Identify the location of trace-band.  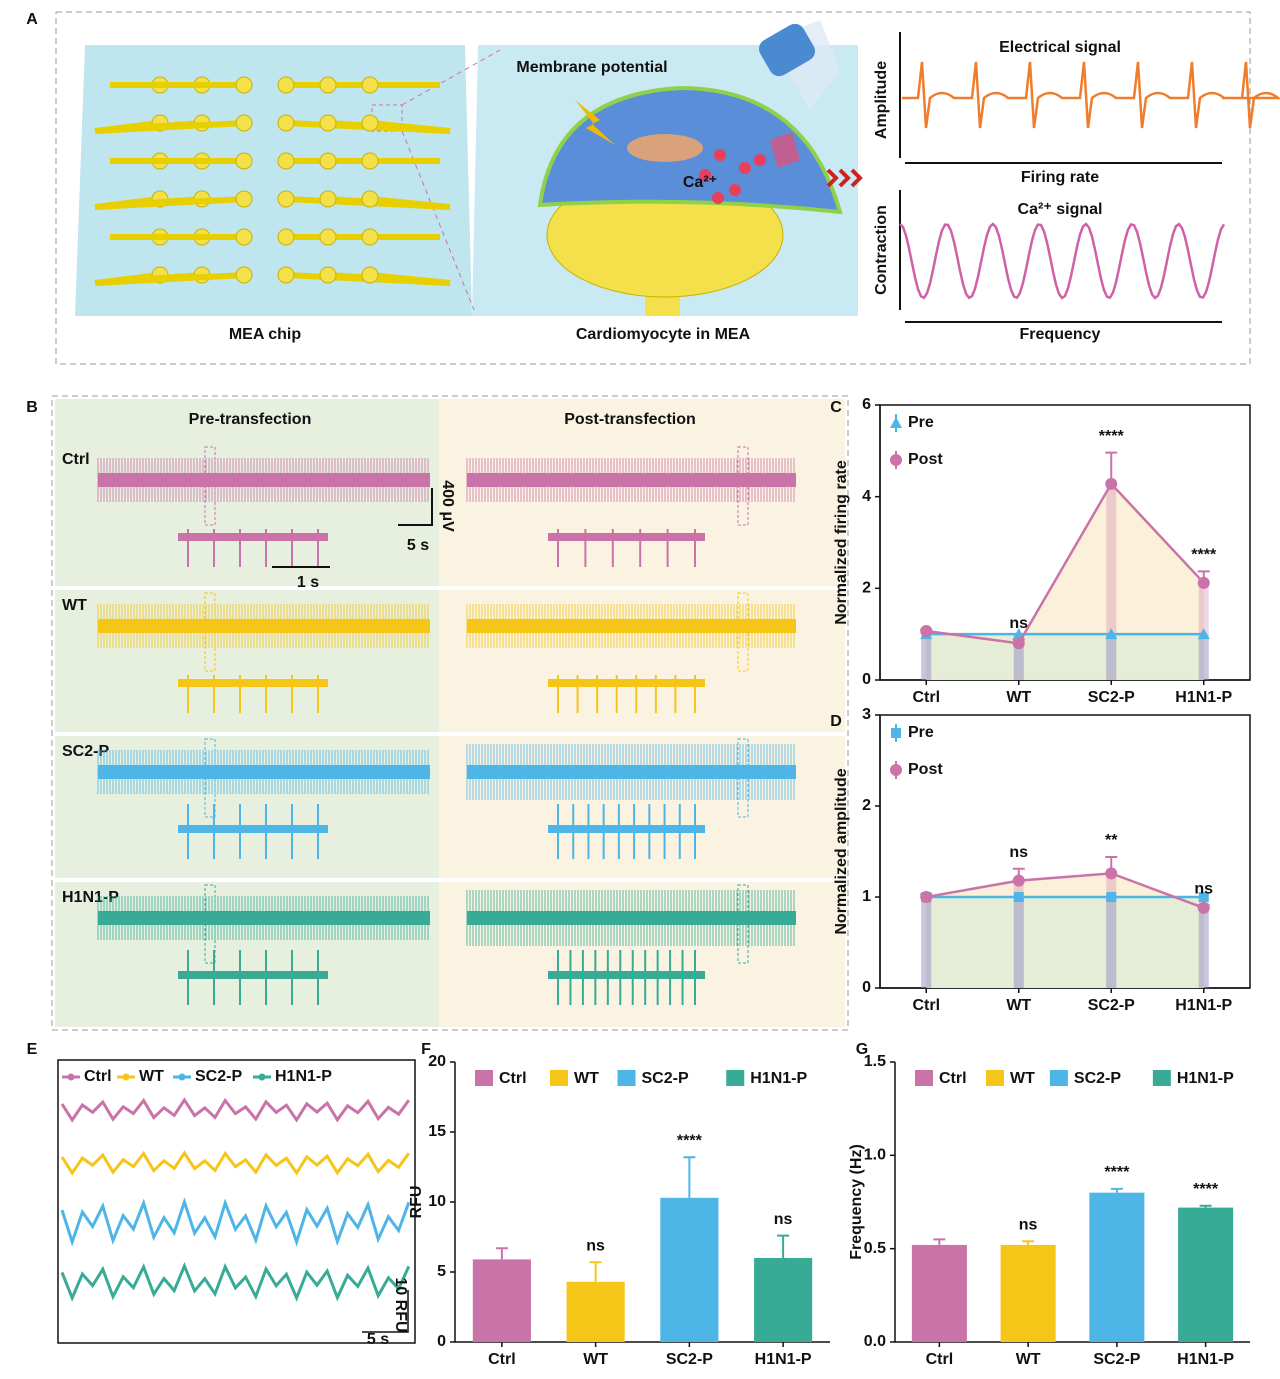
(631, 480).